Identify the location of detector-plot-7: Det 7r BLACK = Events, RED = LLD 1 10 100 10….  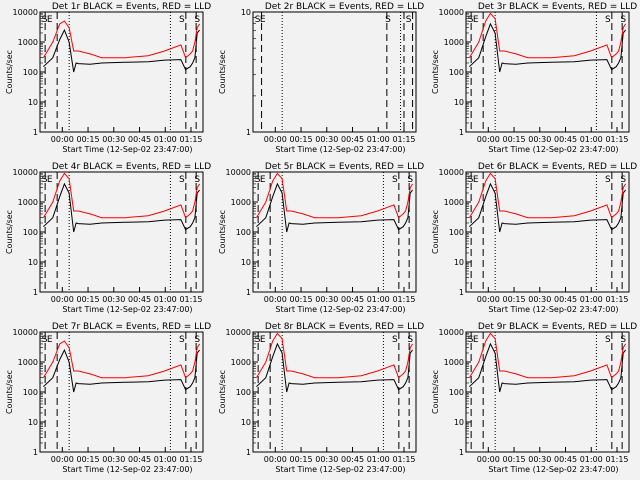
(108, 398).